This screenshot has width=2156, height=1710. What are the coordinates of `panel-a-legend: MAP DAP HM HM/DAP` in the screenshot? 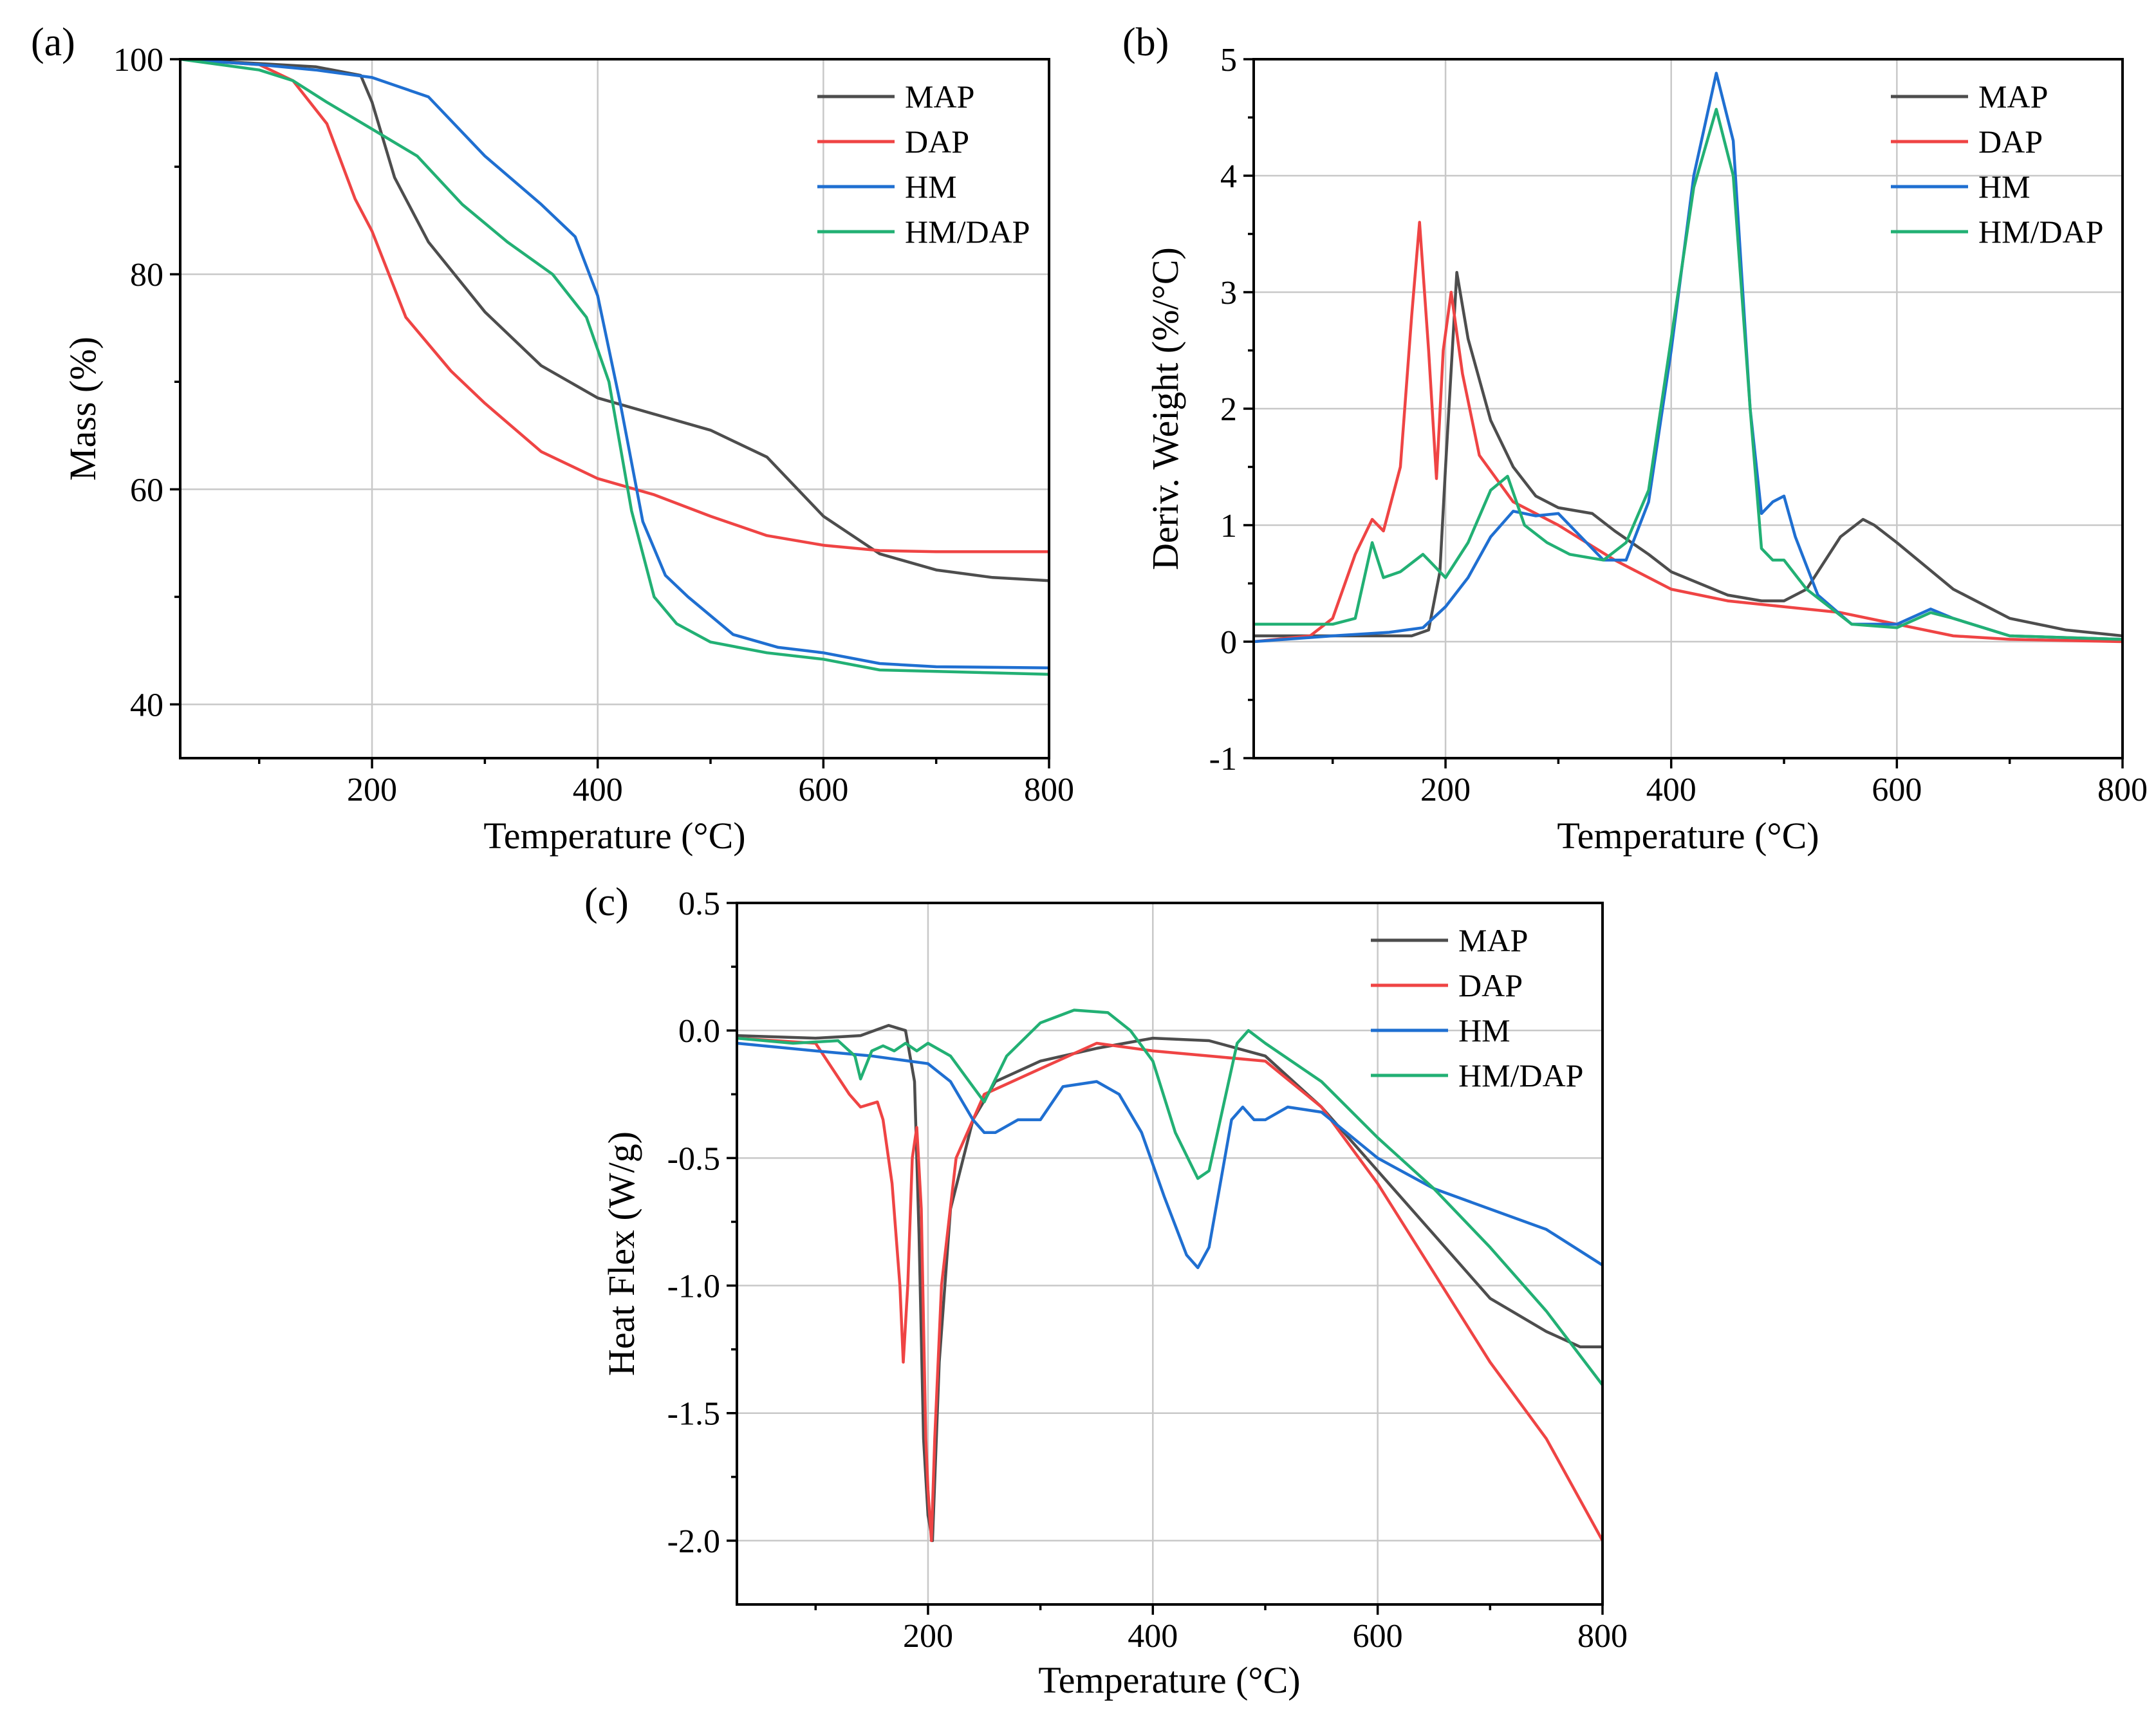 It's located at (923, 164).